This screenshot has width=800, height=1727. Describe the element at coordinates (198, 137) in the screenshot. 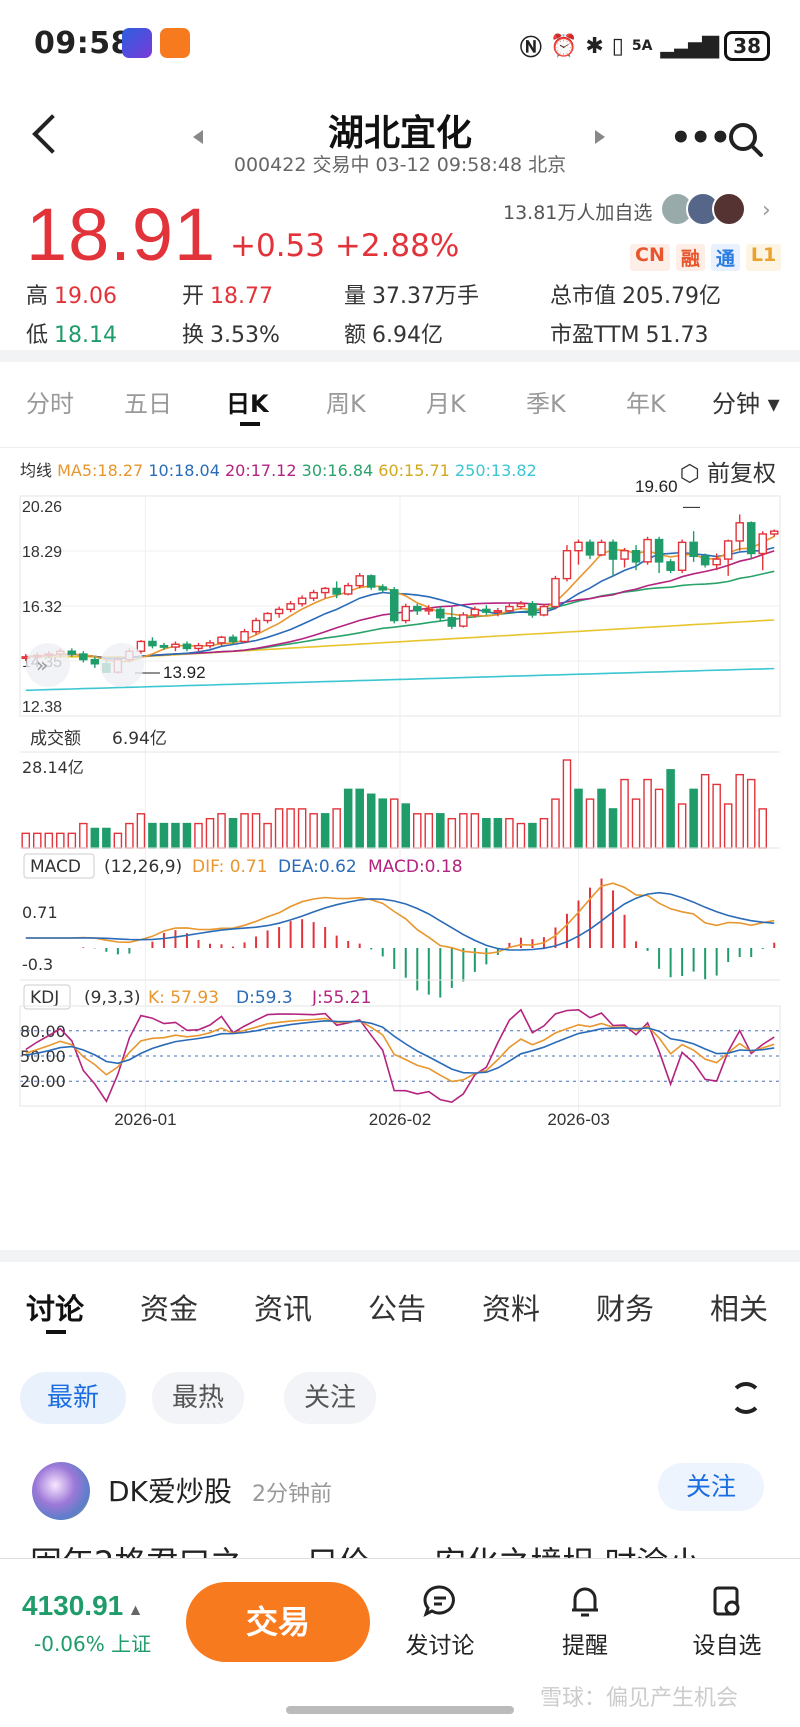

I see `prev-stock-icon` at that location.